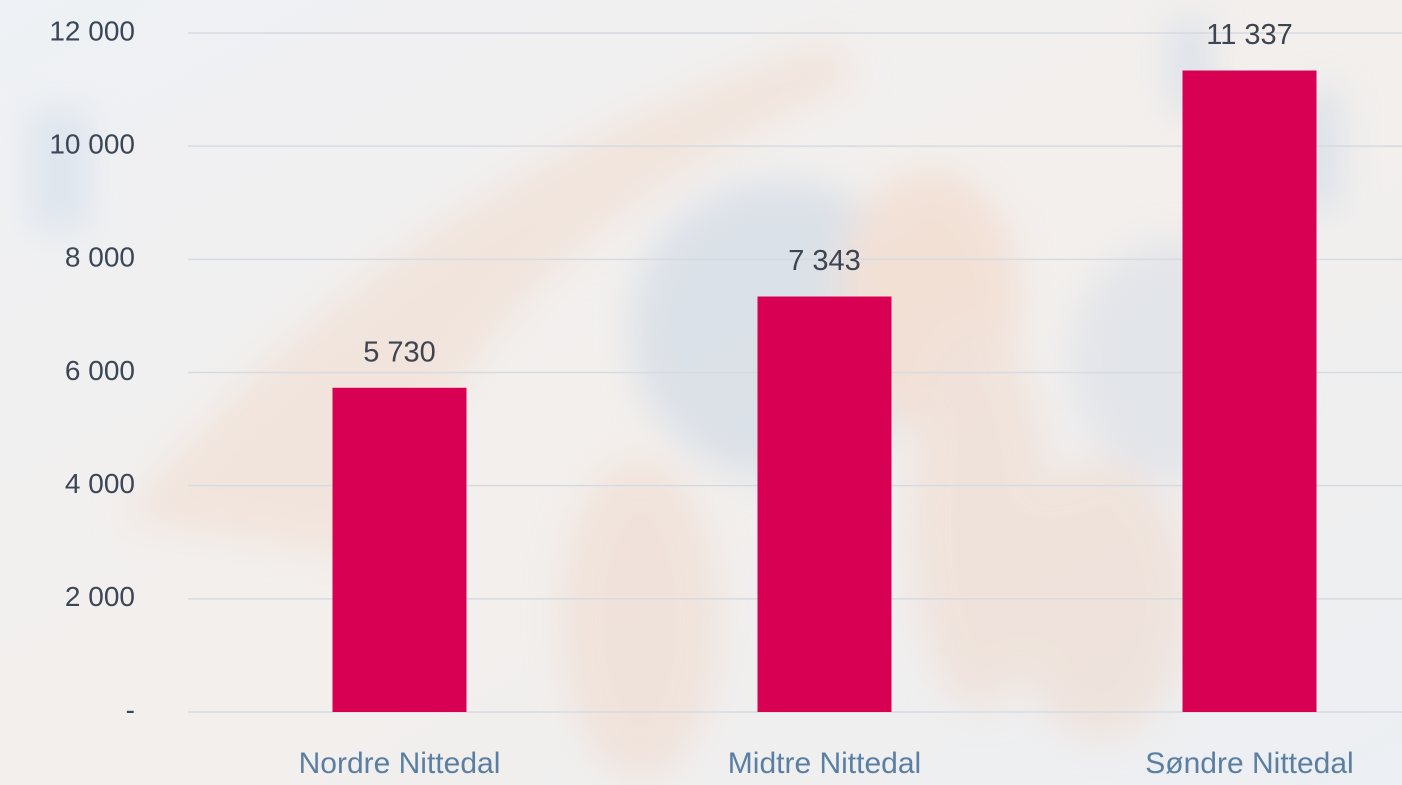 This screenshot has width=1402, height=785. What do you see at coordinates (1249, 763) in the screenshot?
I see `x-tick-label: Søndre Nittedal` at bounding box center [1249, 763].